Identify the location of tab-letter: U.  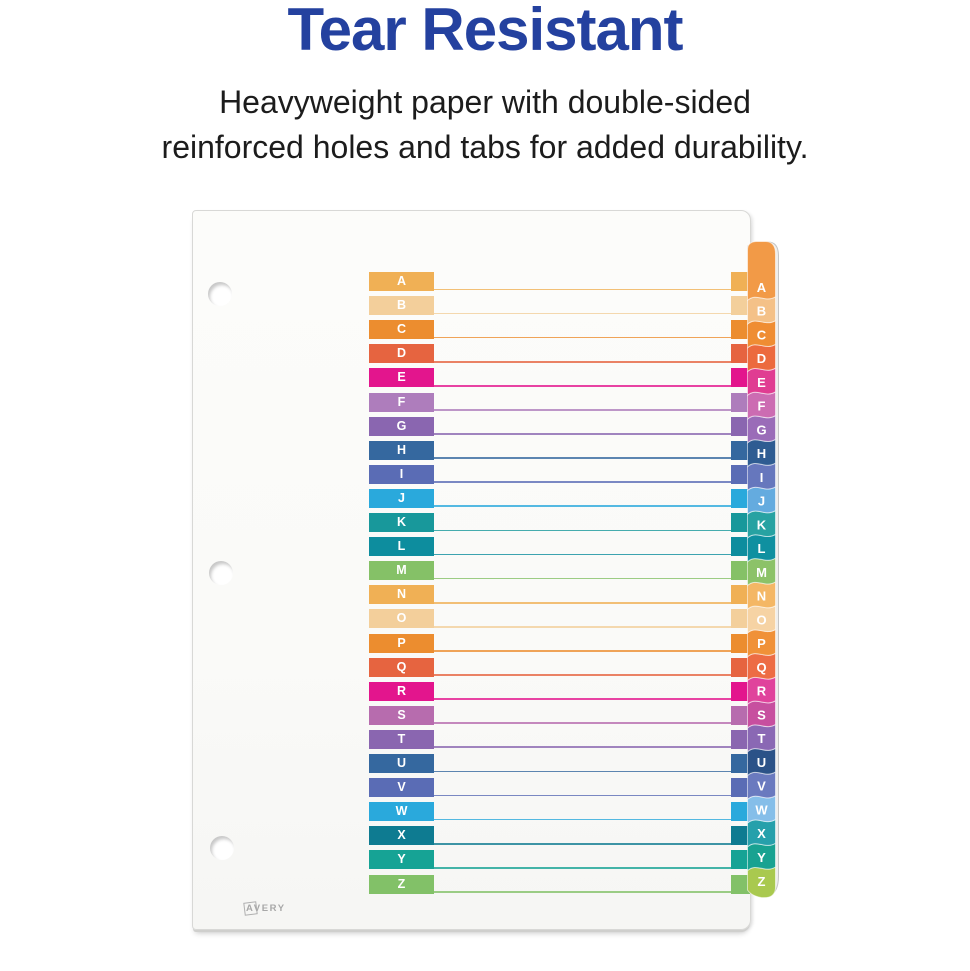
(761, 762).